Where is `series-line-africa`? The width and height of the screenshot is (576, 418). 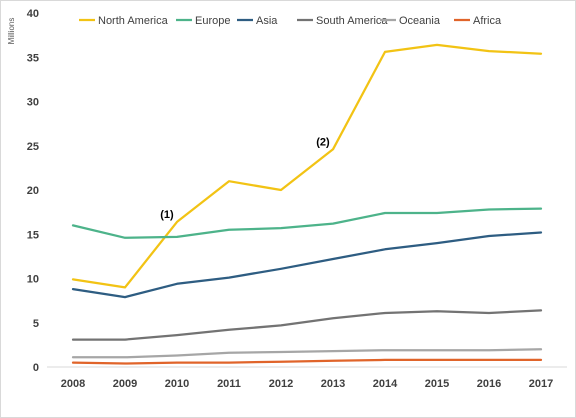 series-line-africa is located at coordinates (307, 361).